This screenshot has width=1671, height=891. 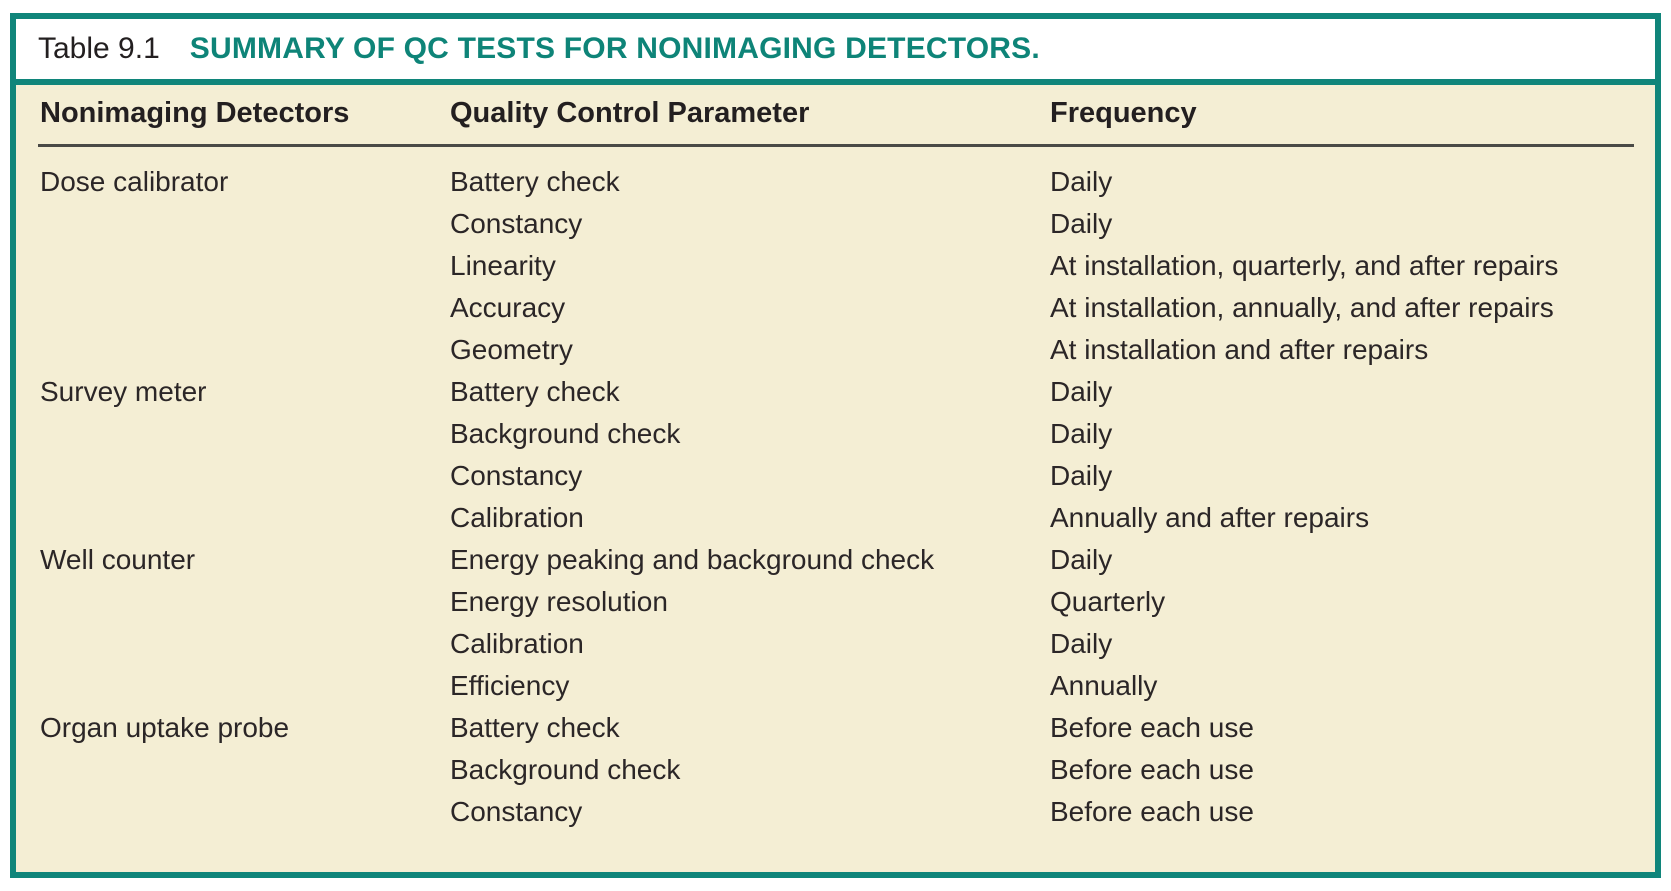 What do you see at coordinates (1239, 349) in the screenshot?
I see `frequency-cell: At installation and after repairs` at bounding box center [1239, 349].